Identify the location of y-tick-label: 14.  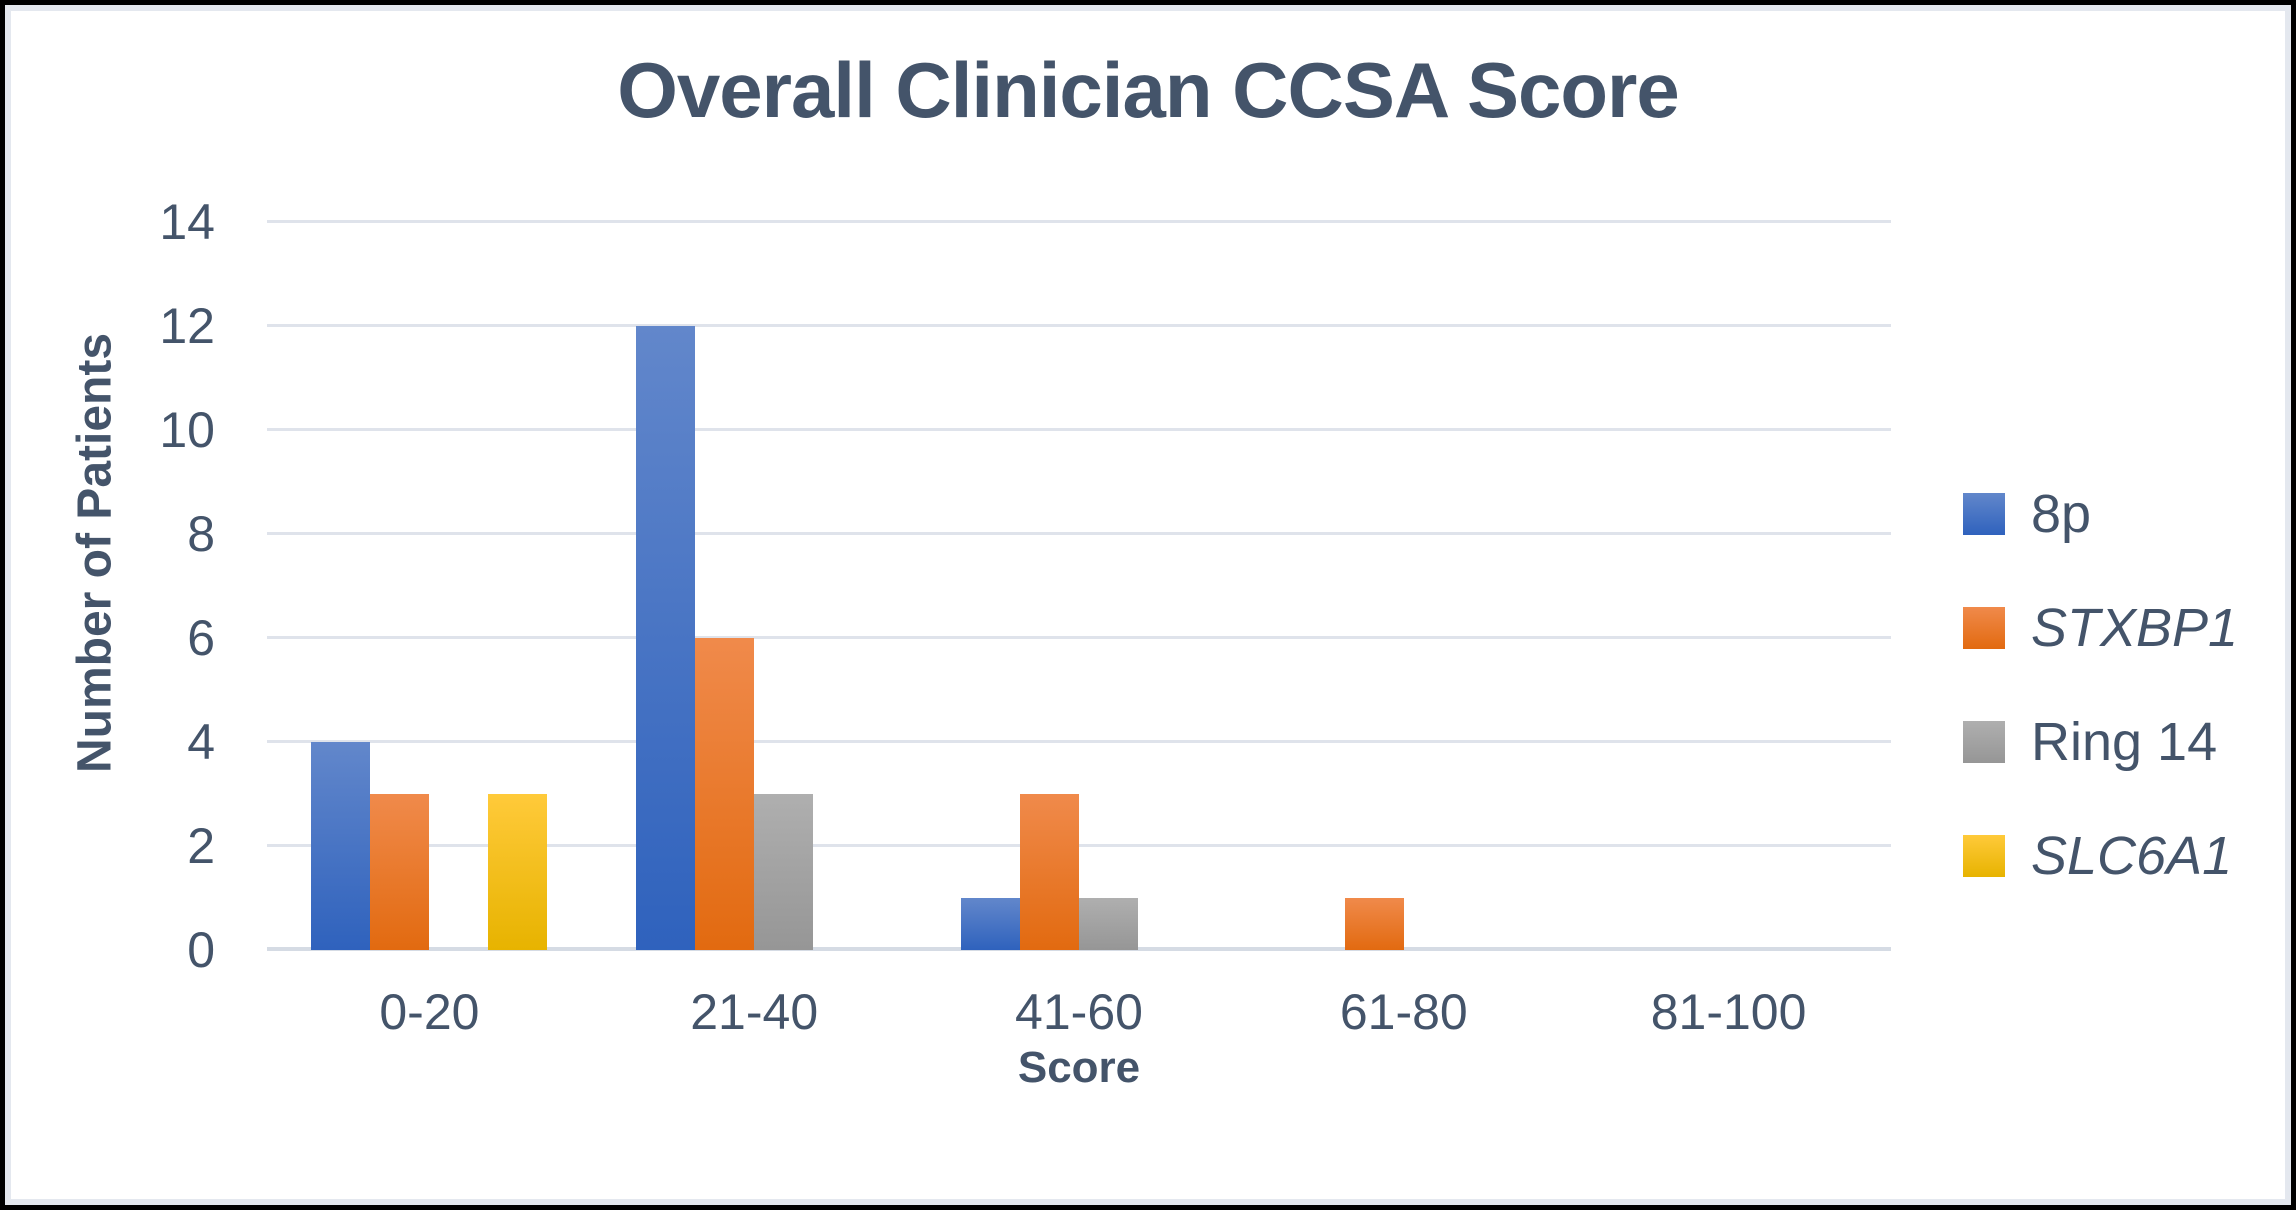
(187, 222).